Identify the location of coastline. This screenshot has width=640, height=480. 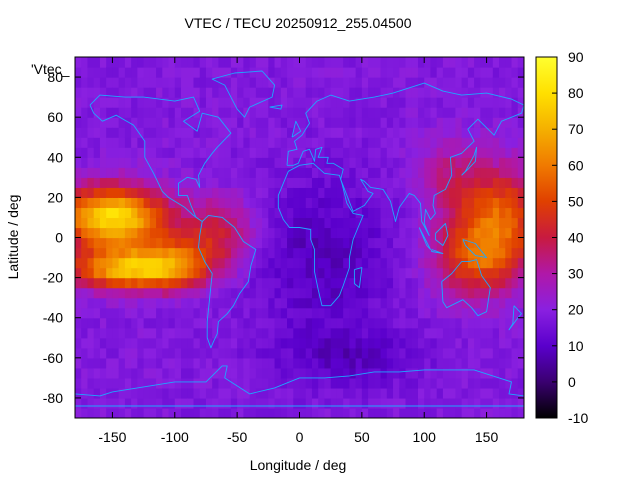
(466, 288).